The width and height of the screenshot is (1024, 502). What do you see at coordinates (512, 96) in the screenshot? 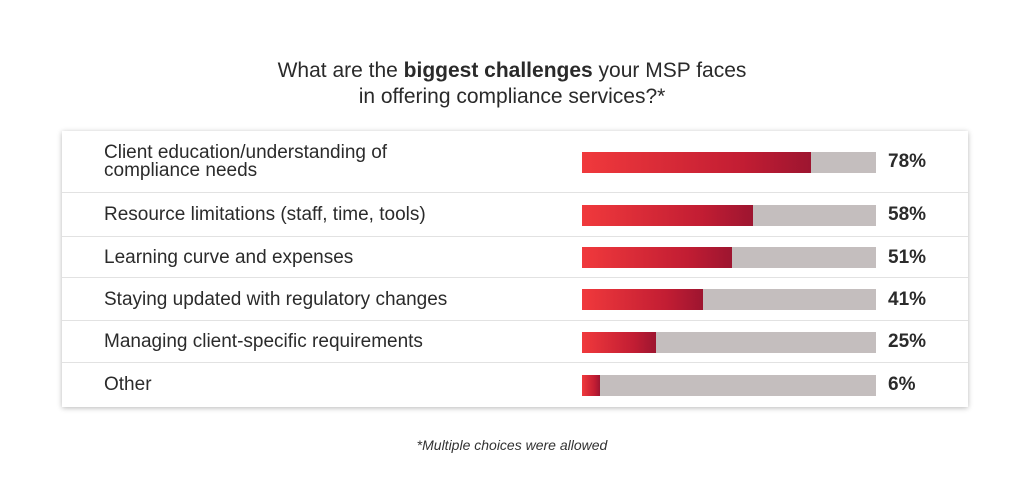
I see `chart-title-line-2: in offering compliance services?*` at bounding box center [512, 96].